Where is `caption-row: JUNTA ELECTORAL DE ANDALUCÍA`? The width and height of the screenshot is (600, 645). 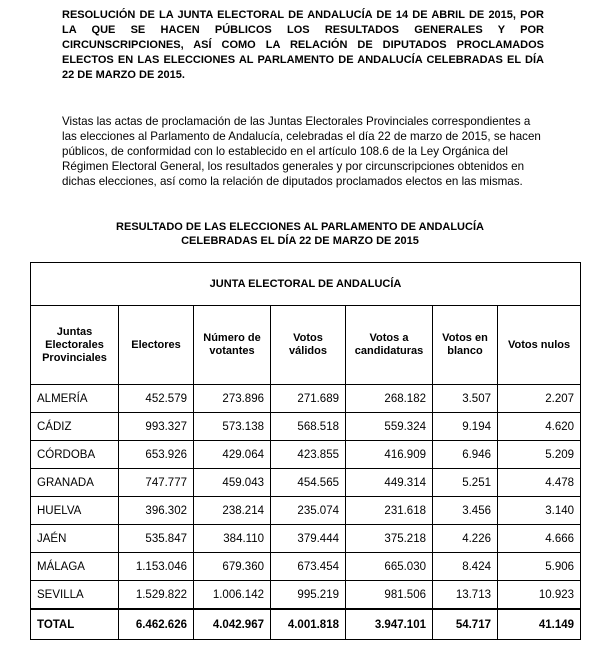
caption-row: JUNTA ELECTORAL DE ANDALUCÍA is located at coordinates (305, 284).